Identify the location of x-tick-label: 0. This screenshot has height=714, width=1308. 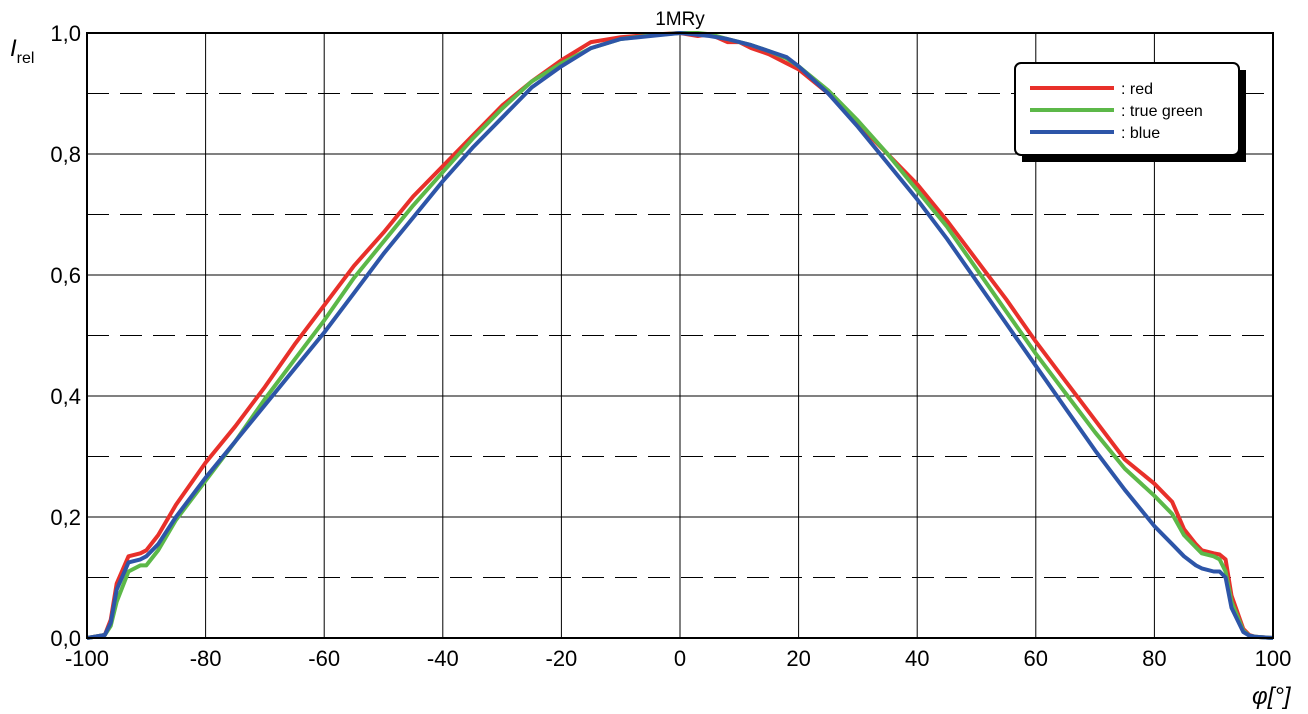
(680, 658).